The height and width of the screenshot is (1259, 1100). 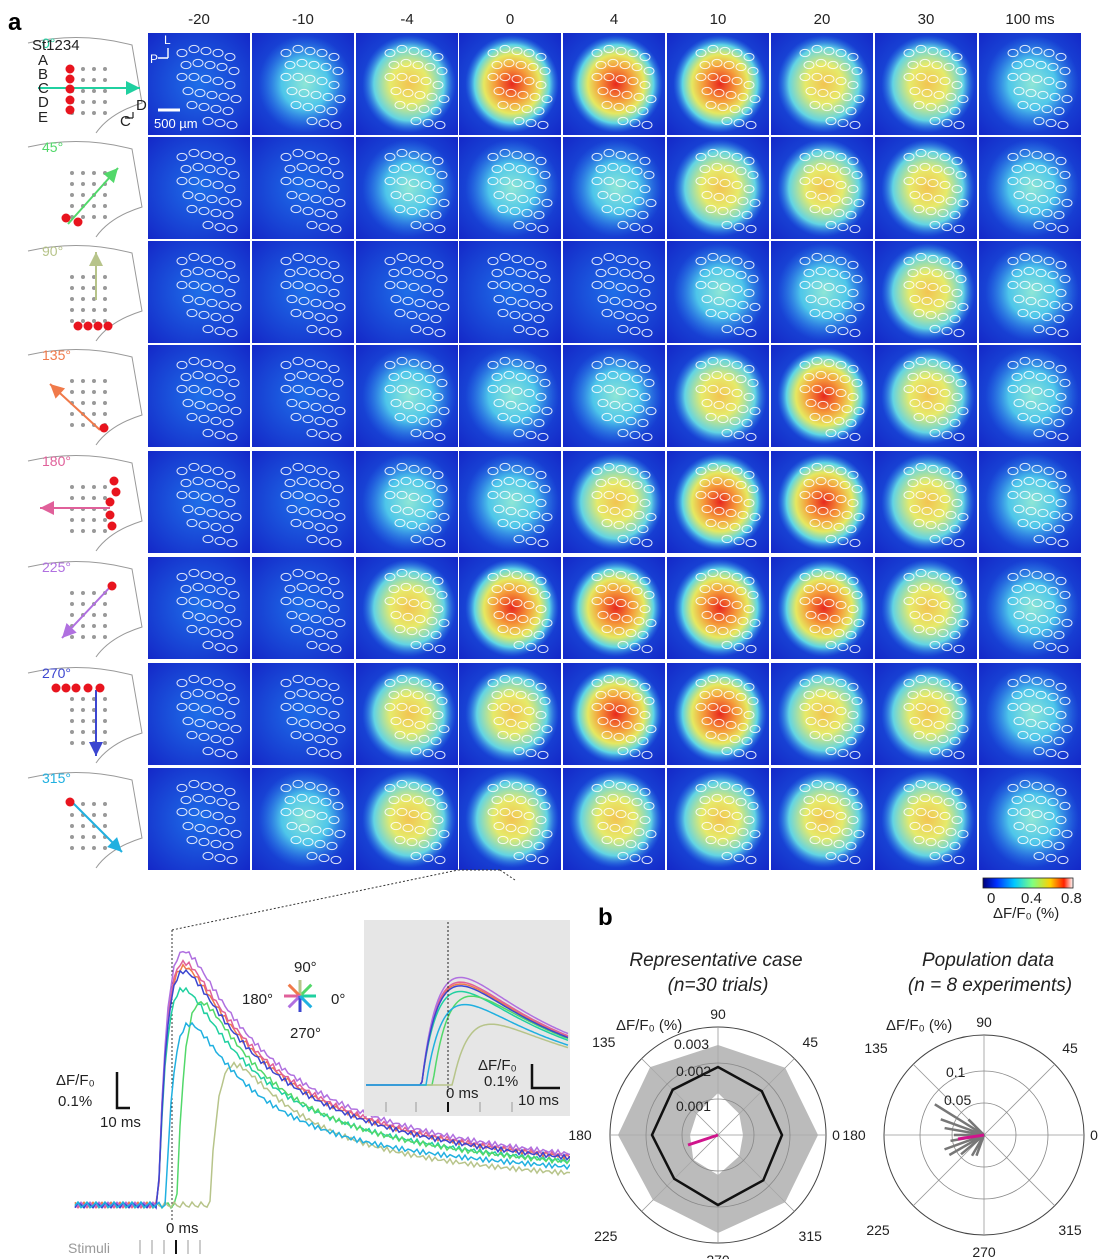 What do you see at coordinates (43, 117) in the screenshot?
I see `row-label-e: E` at bounding box center [43, 117].